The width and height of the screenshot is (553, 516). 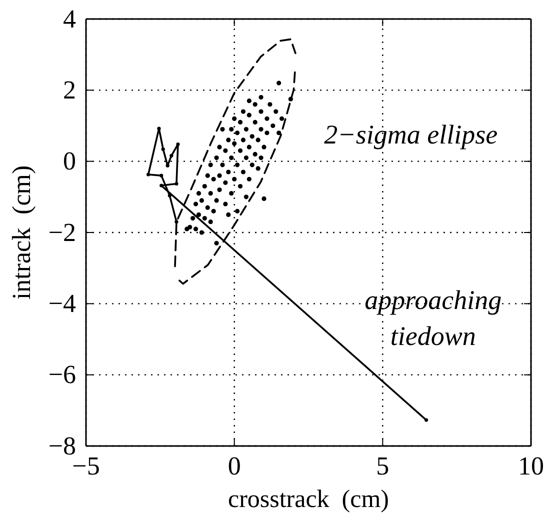 I want to click on y-tick-label: −6, so click(x=62, y=375).